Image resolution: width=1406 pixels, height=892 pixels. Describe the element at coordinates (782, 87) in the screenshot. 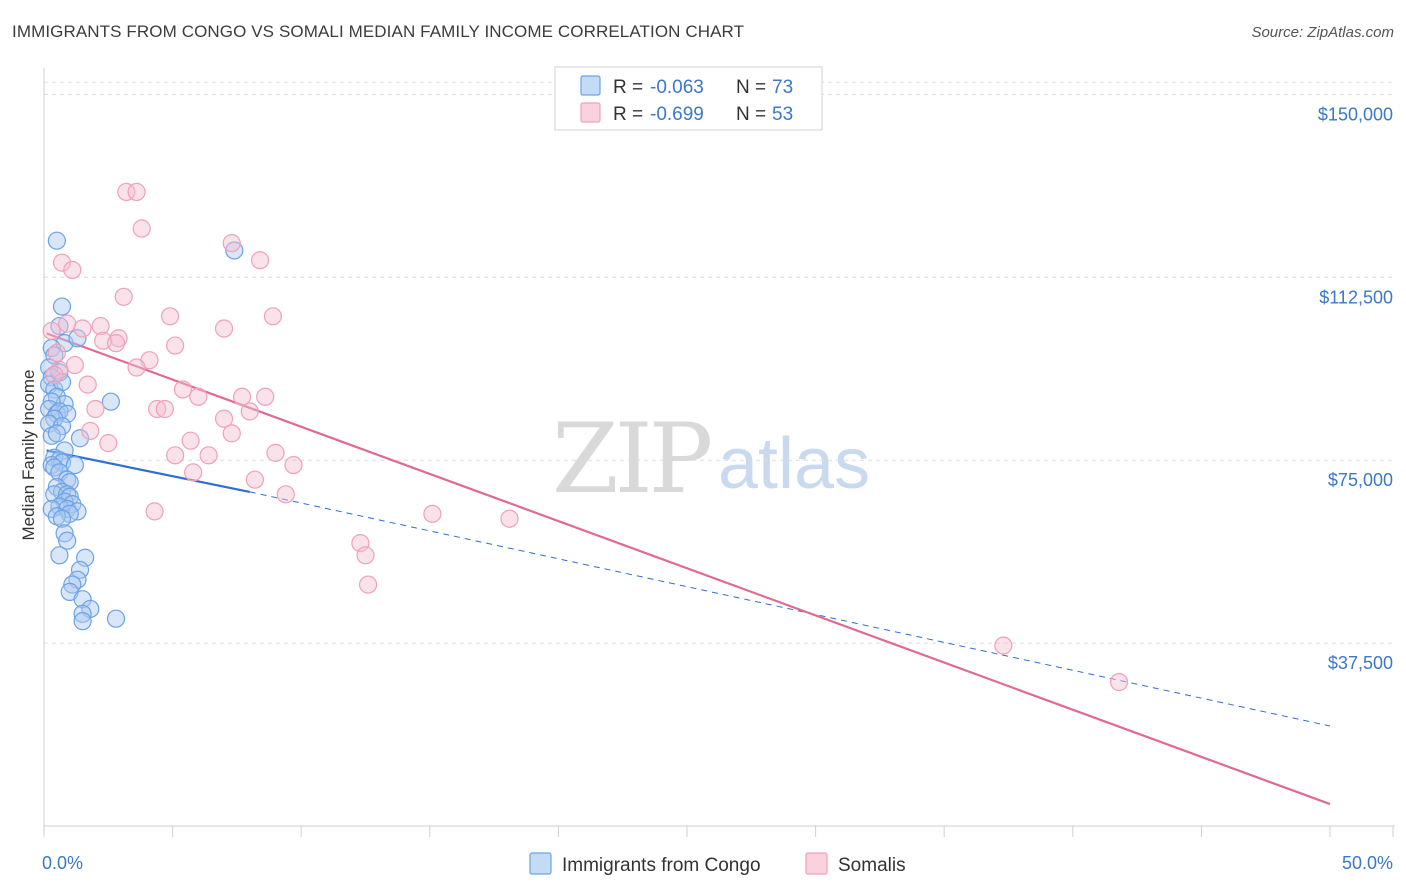

I see `legend-n-value-congo: 73` at that location.